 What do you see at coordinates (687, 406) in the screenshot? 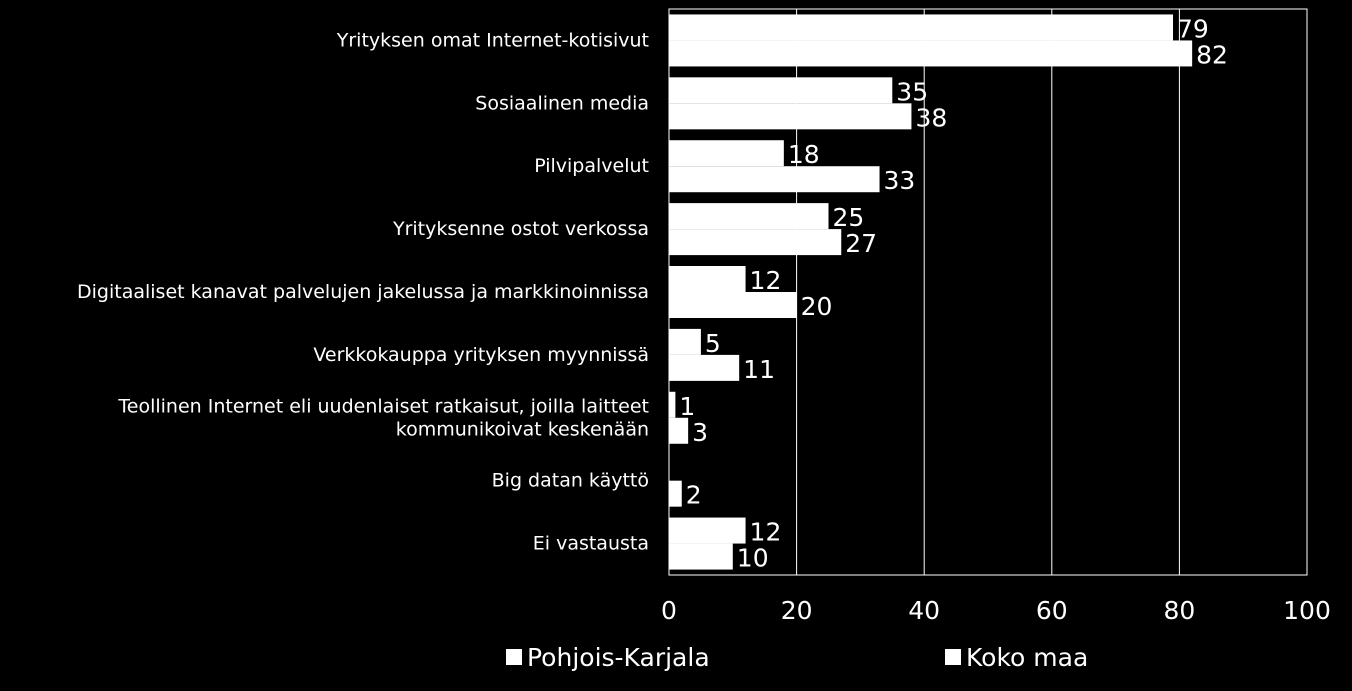
I see `data-label: 1` at bounding box center [687, 406].